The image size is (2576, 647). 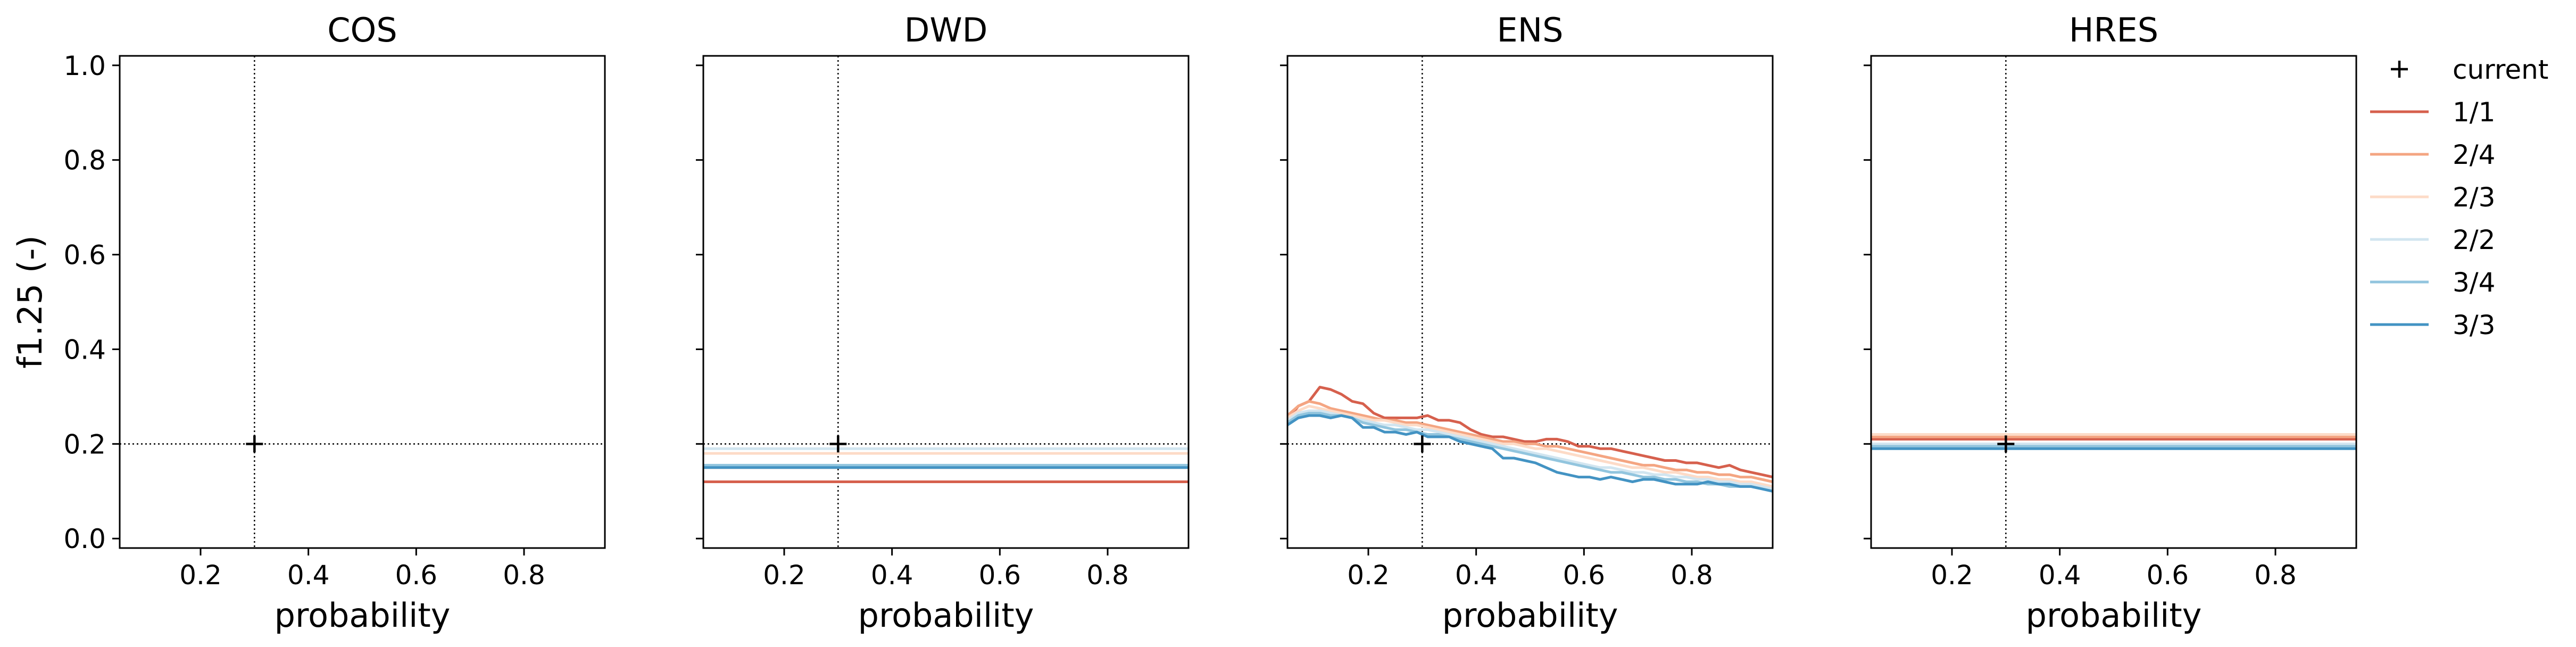 What do you see at coordinates (2474, 112) in the screenshot?
I see `legend-label: 1/1` at bounding box center [2474, 112].